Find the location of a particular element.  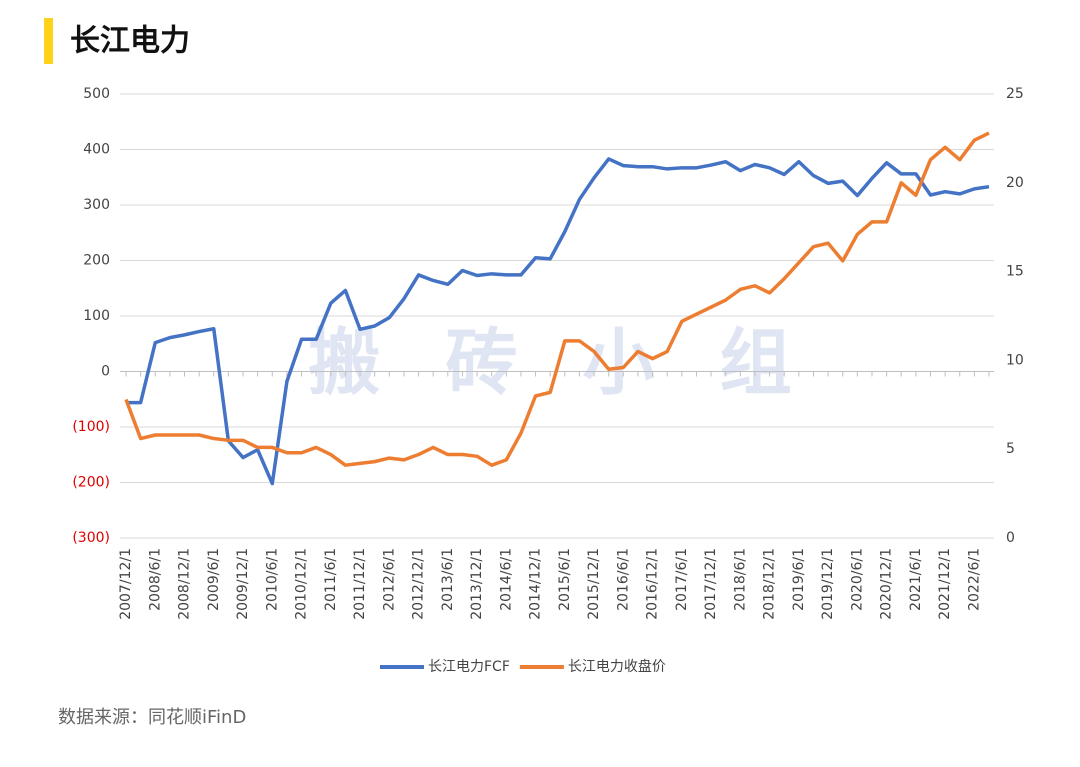

x-tick-label: 2021/6/1 is located at coordinates (916, 579).